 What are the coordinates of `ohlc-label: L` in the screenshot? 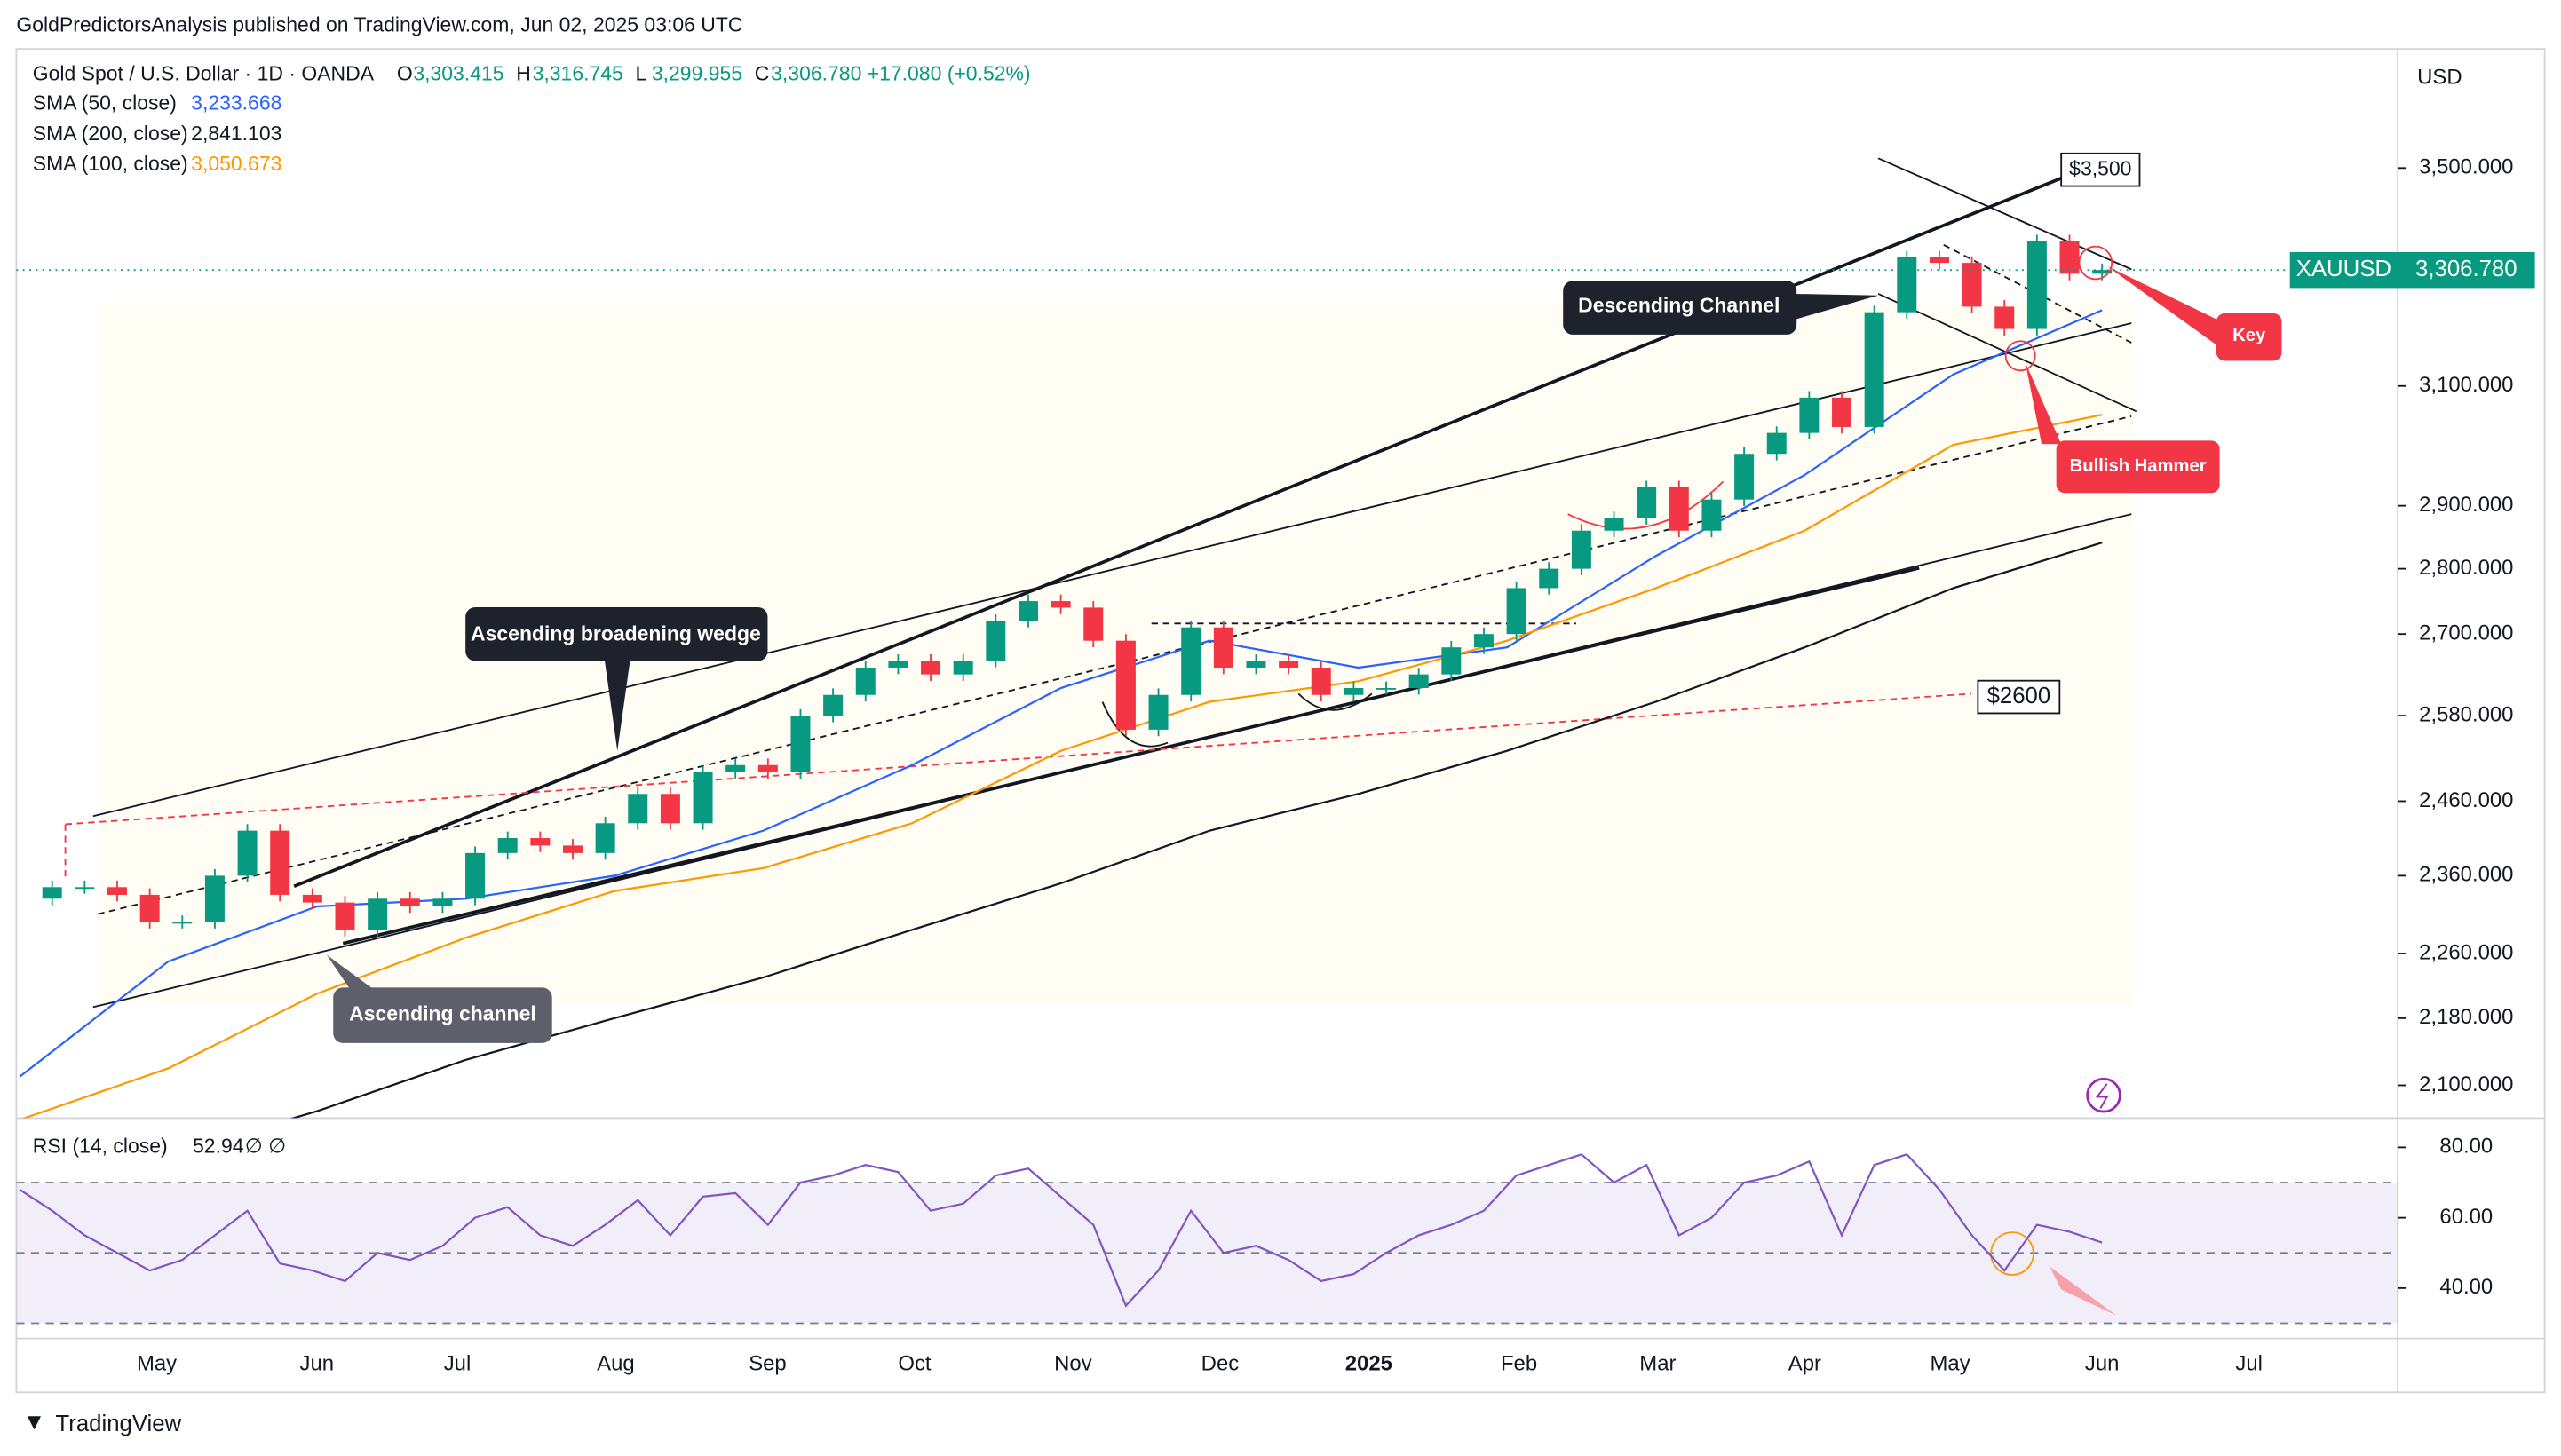 It's located at (640, 73).